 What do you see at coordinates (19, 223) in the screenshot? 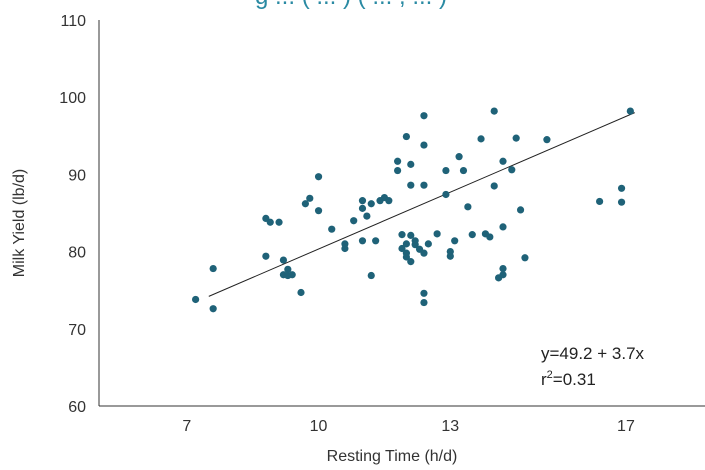
I see `y-axis-label: Milk Yield (lb/d)` at bounding box center [19, 223].